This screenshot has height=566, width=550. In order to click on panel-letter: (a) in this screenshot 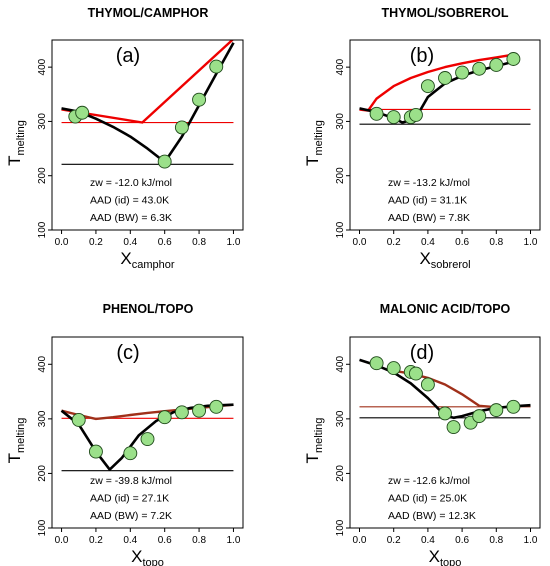, I will do `click(128, 56)`.